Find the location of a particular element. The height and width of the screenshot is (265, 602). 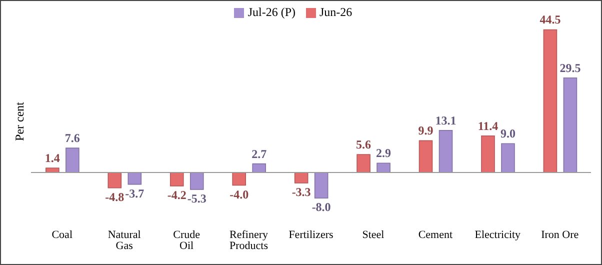

y-axis-title: Per cent is located at coordinates (19, 121).